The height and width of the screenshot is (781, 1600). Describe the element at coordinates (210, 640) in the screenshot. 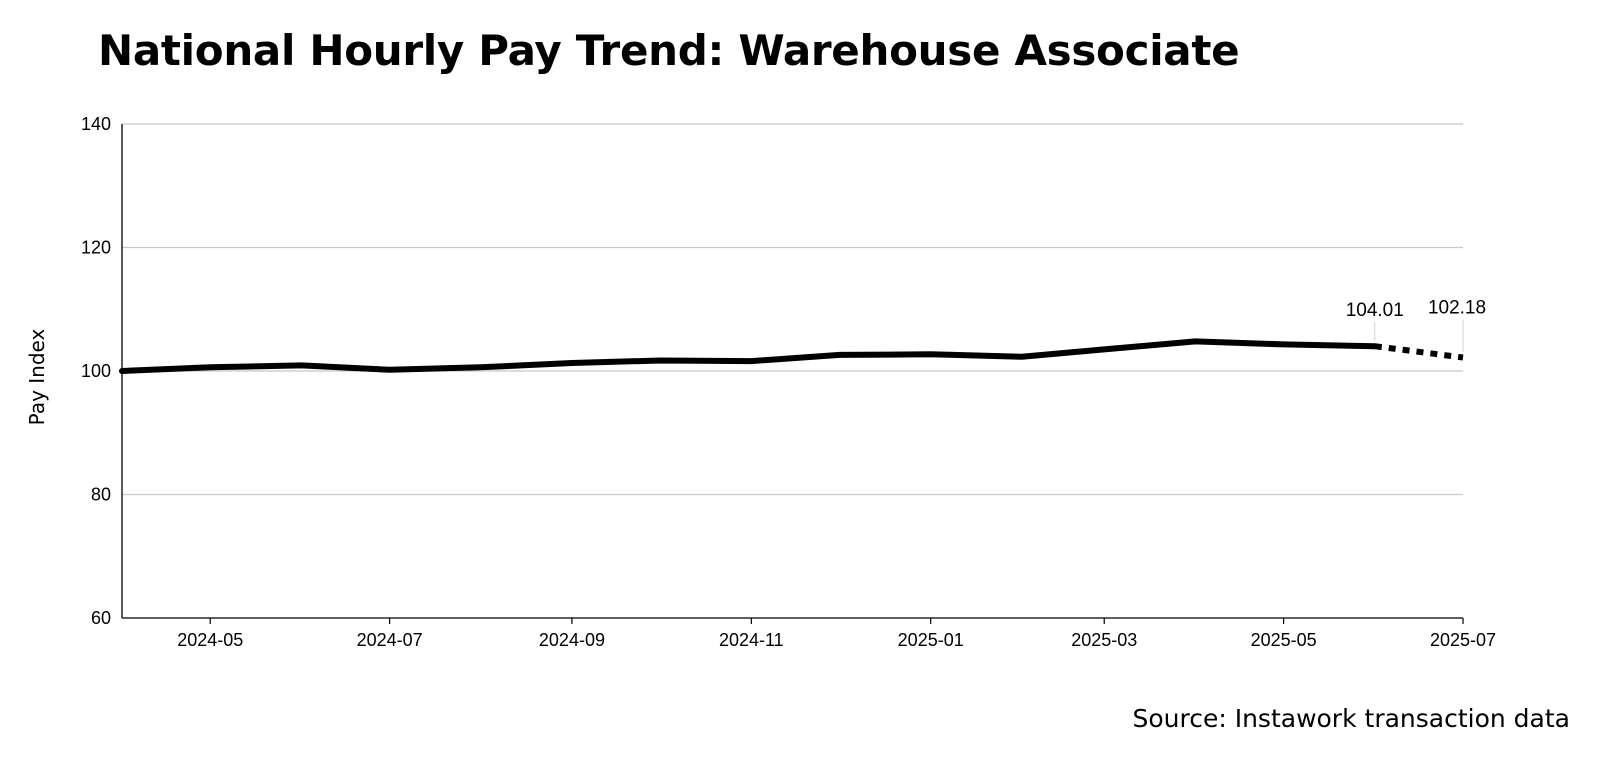

I see `x-tick-label: 2024-05` at that location.